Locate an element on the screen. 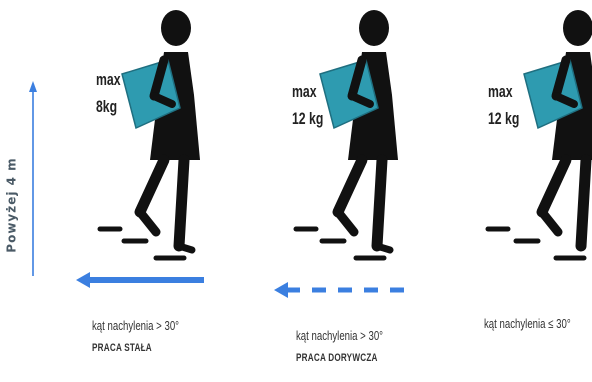  solid-left-arrow-icon is located at coordinates (140, 280).